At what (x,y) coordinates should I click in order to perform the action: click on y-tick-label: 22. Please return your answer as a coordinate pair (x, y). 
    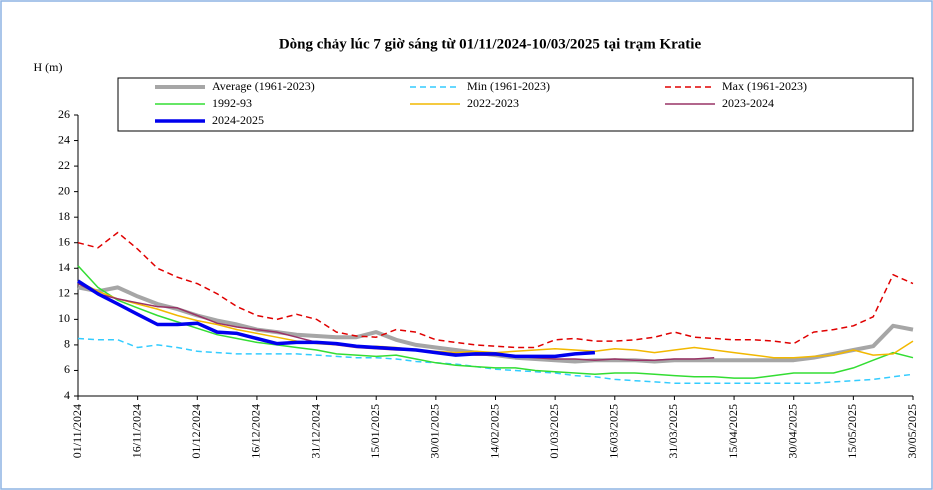
    Looking at the image, I should click on (64, 165).